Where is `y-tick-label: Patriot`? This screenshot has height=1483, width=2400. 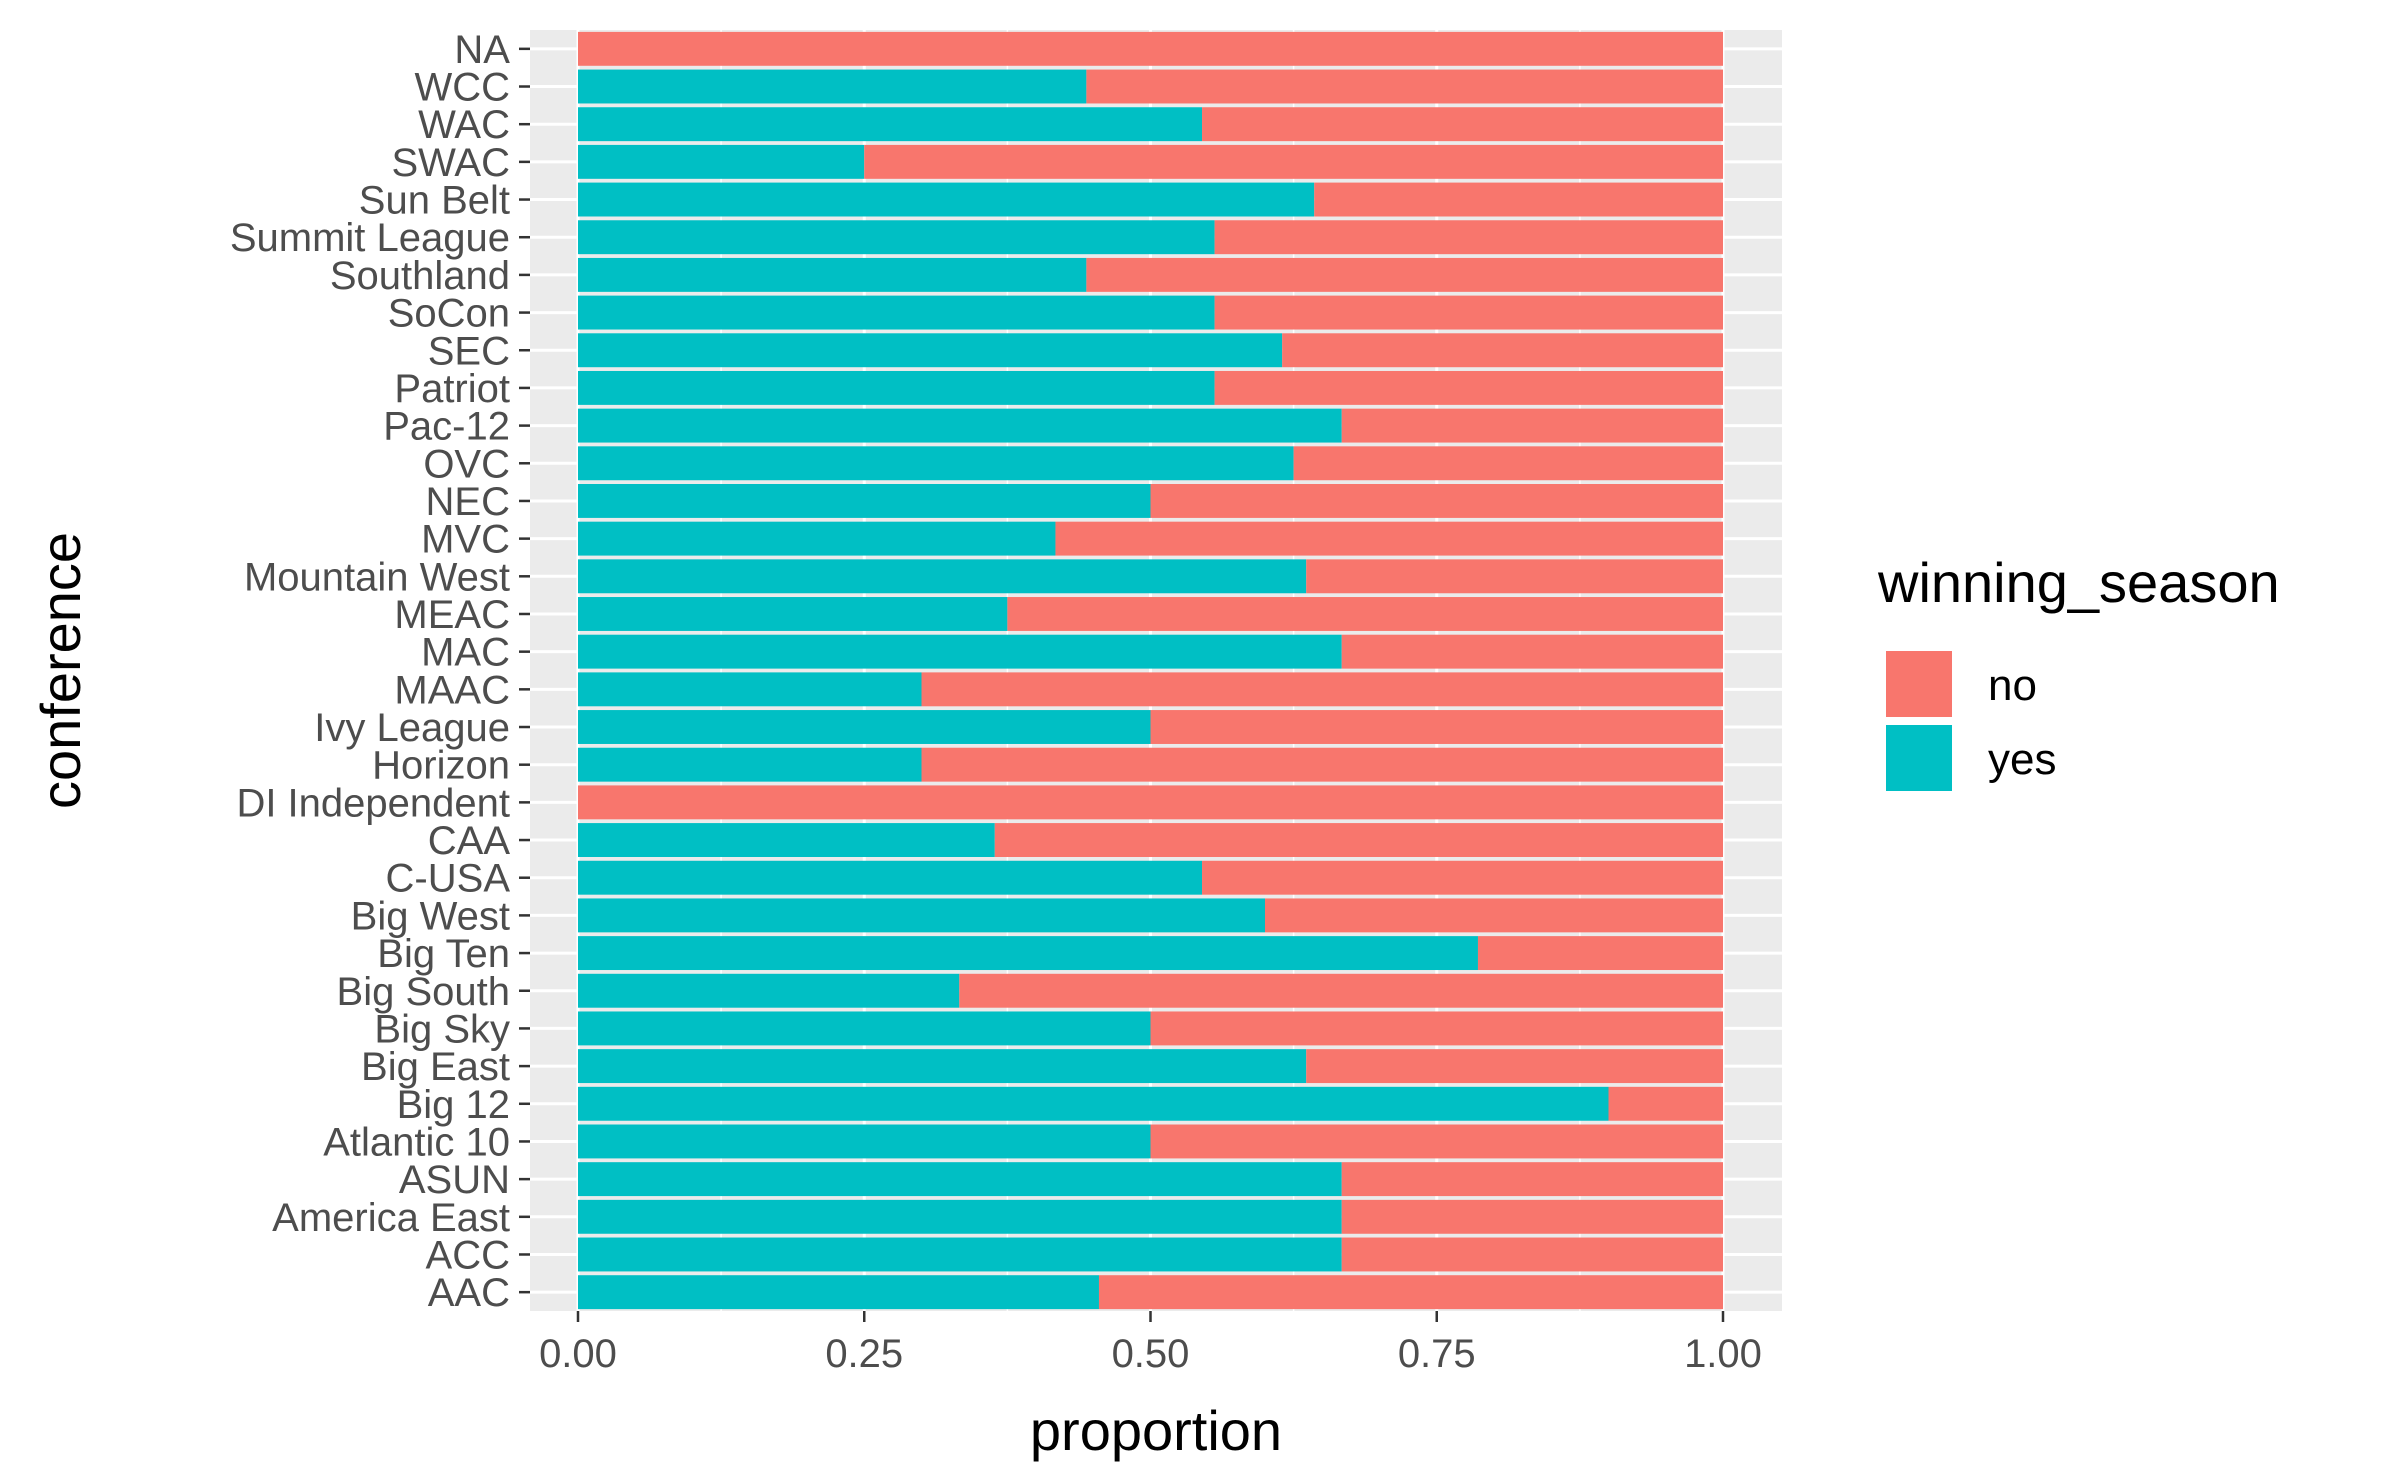 y-tick-label: Patriot is located at coordinates (452, 389).